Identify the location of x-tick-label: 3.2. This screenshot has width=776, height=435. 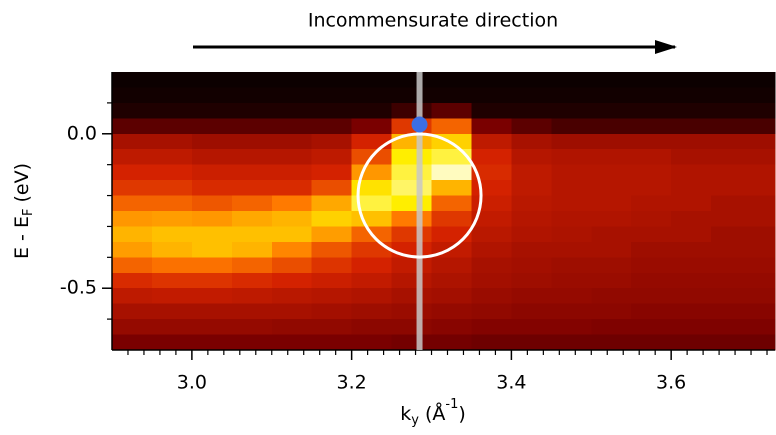
(352, 383).